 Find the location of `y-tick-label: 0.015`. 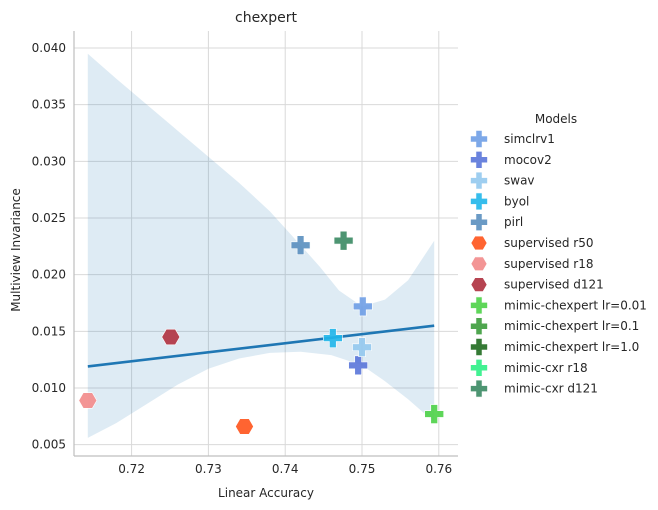

y-tick-label: 0.015 is located at coordinates (49, 331).